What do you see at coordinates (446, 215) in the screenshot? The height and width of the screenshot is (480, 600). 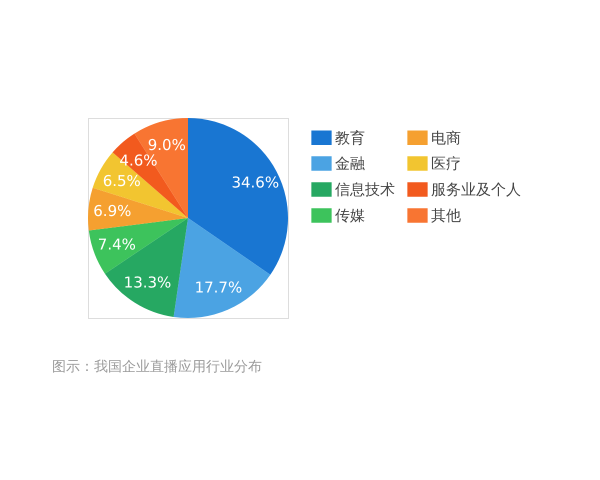 I see `legend-label: 其他` at bounding box center [446, 215].